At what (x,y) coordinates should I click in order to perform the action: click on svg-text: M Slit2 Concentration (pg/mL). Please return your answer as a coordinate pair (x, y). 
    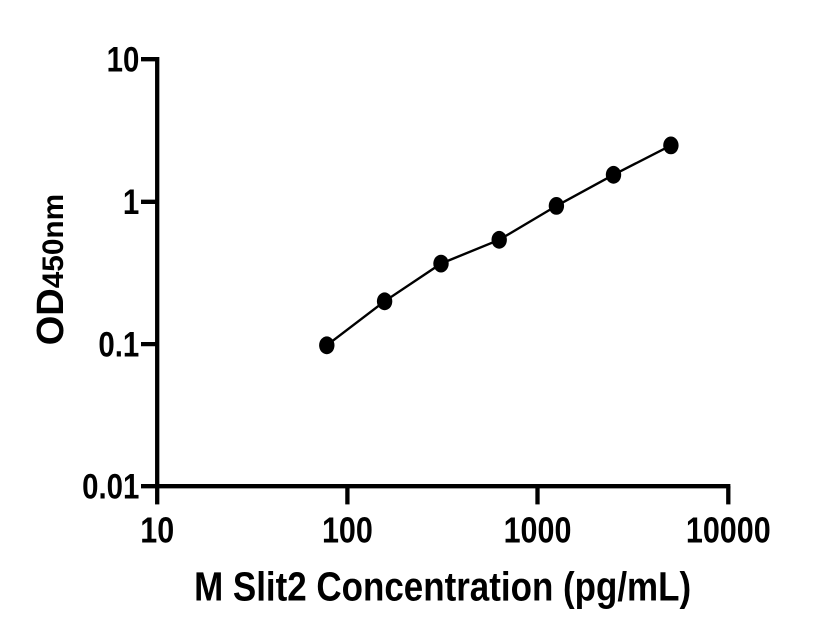
    Looking at the image, I should click on (442, 586).